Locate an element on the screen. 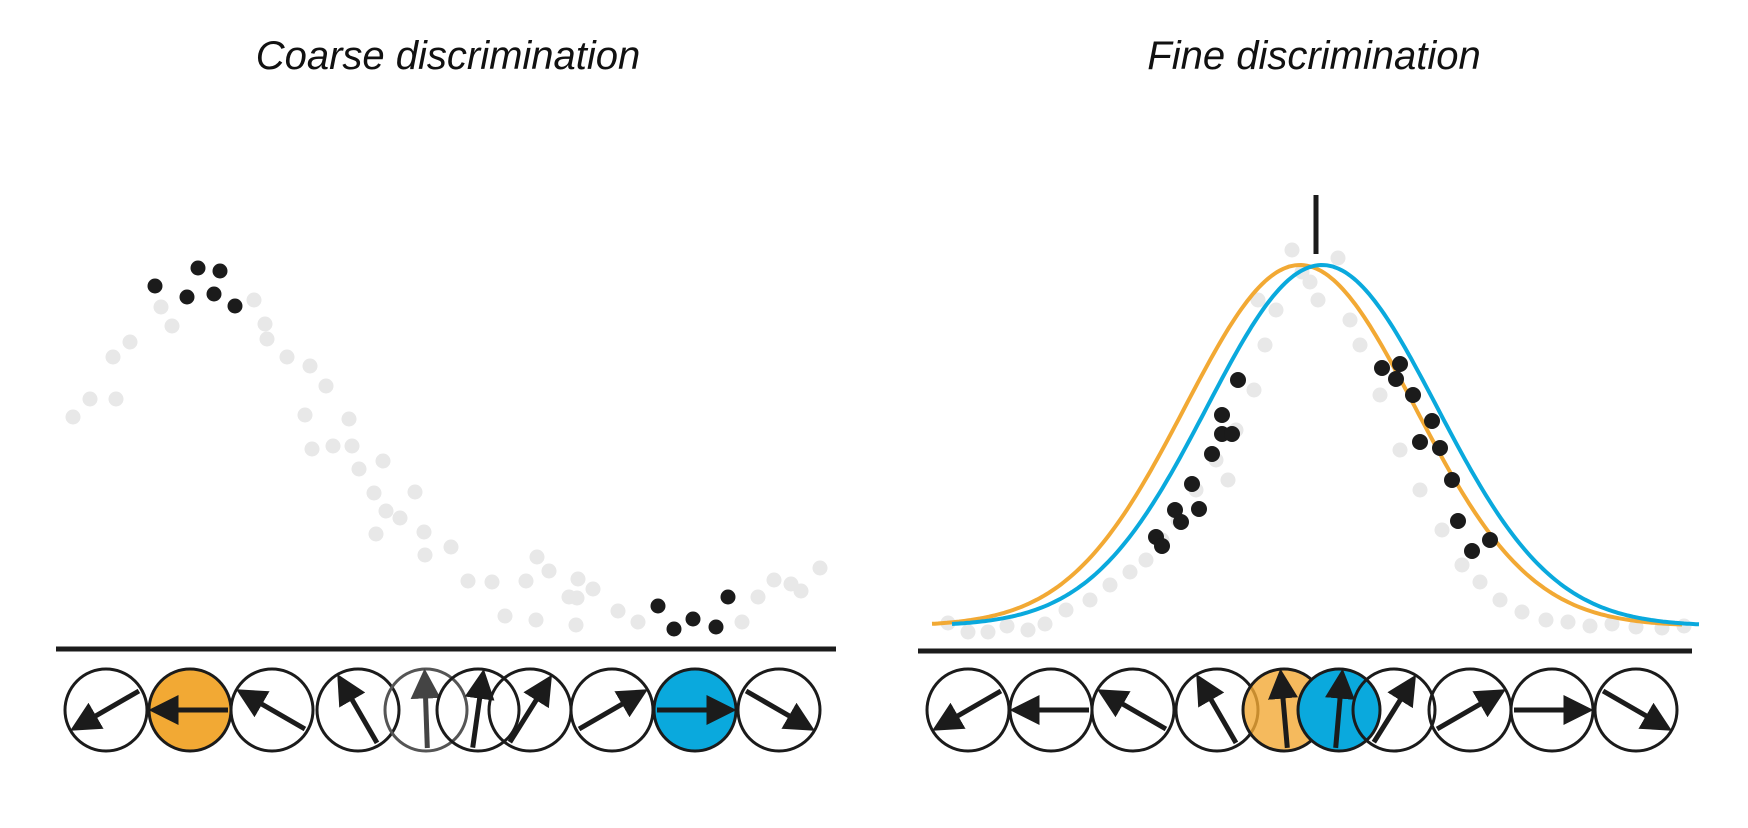 Image resolution: width=1748 pixels, height=828 pixels. coarse-title: Coarse discrimination is located at coordinates (448, 56).